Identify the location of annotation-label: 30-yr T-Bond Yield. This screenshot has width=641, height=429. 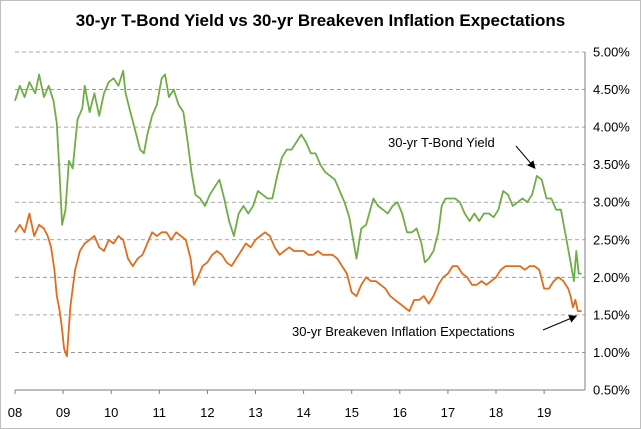
(441, 142).